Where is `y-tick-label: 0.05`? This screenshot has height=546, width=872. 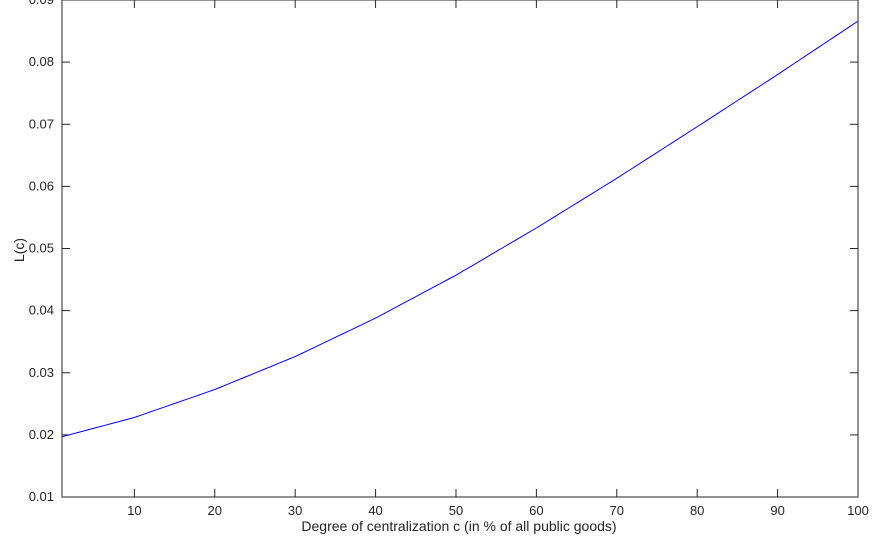 y-tick-label: 0.05 is located at coordinates (41, 248).